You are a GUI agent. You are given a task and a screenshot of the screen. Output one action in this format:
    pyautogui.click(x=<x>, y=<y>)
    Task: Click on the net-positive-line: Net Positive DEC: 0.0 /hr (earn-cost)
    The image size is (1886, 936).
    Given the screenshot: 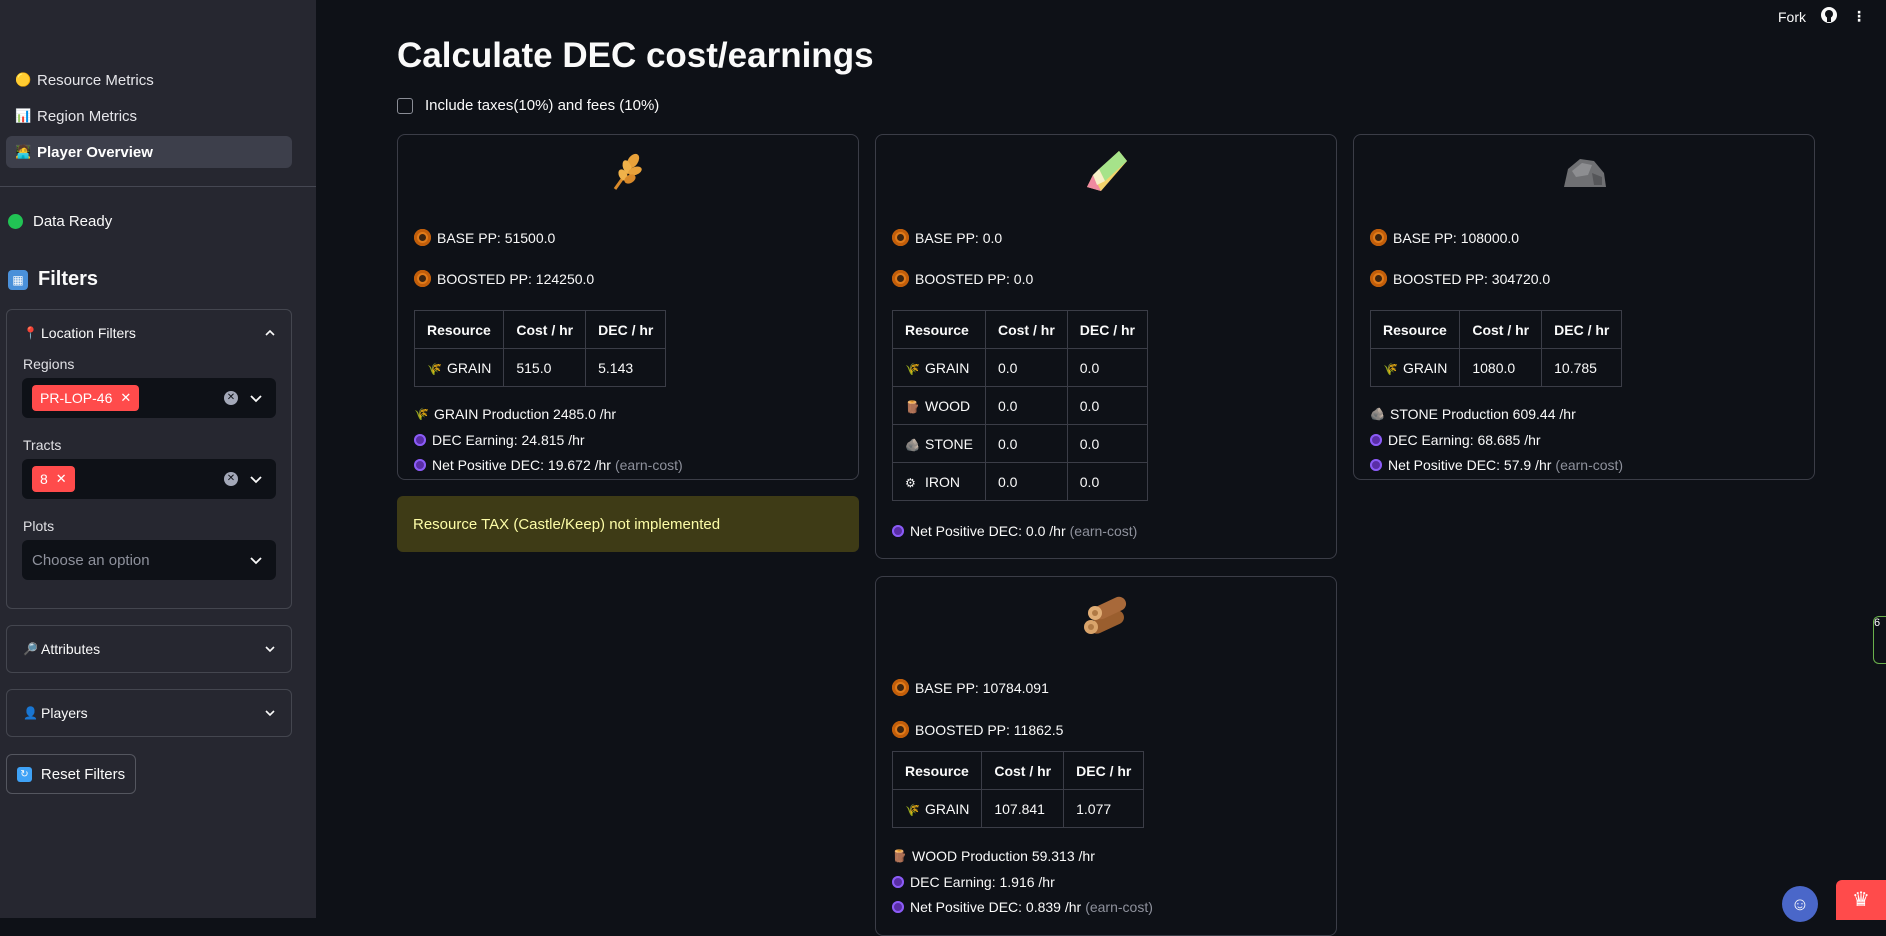 What is the action you would take?
    pyautogui.click(x=1014, y=531)
    